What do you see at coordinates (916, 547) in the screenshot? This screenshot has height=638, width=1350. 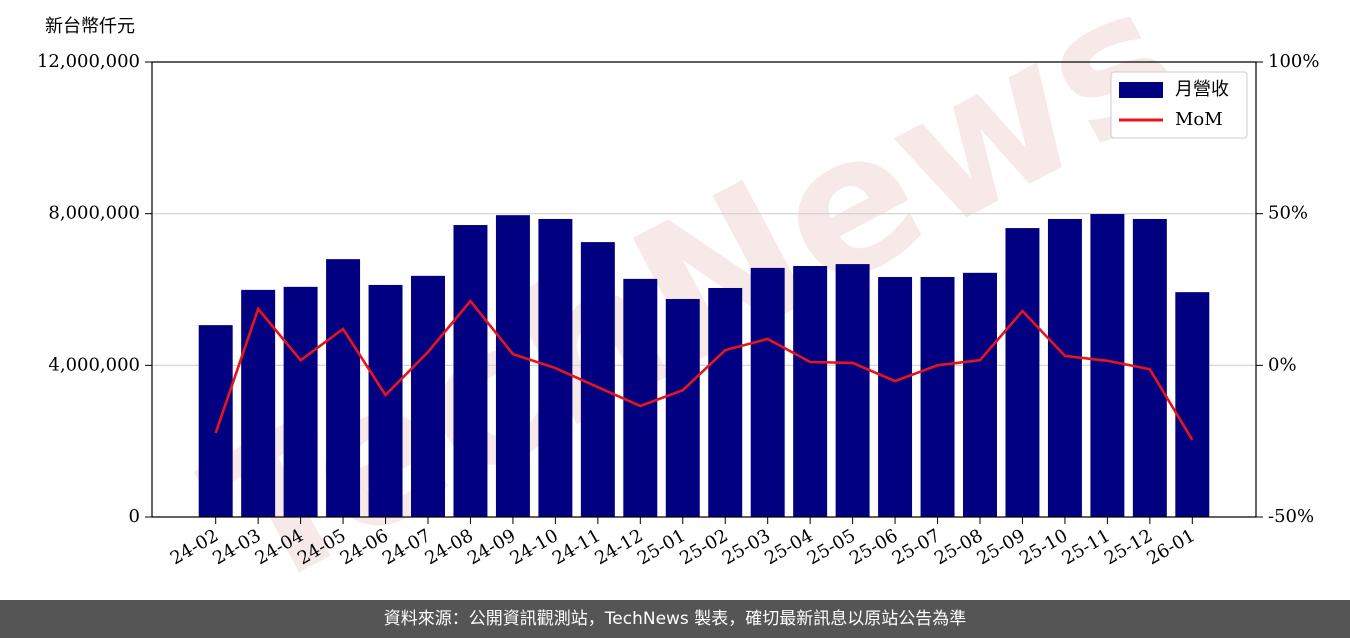 I see `x-tick-label: 25-07` at bounding box center [916, 547].